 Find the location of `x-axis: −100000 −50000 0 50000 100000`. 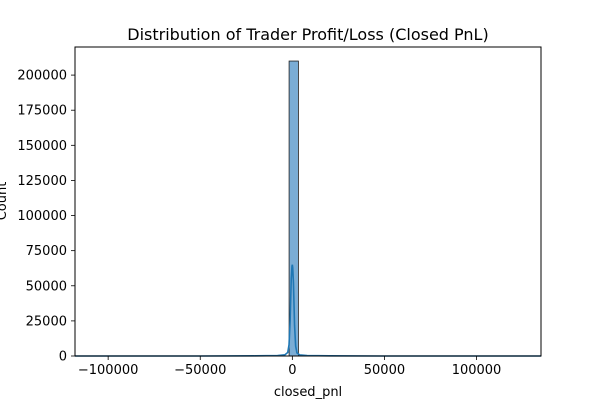

x-axis: −100000 −50000 0 50000 100000 is located at coordinates (289, 367).